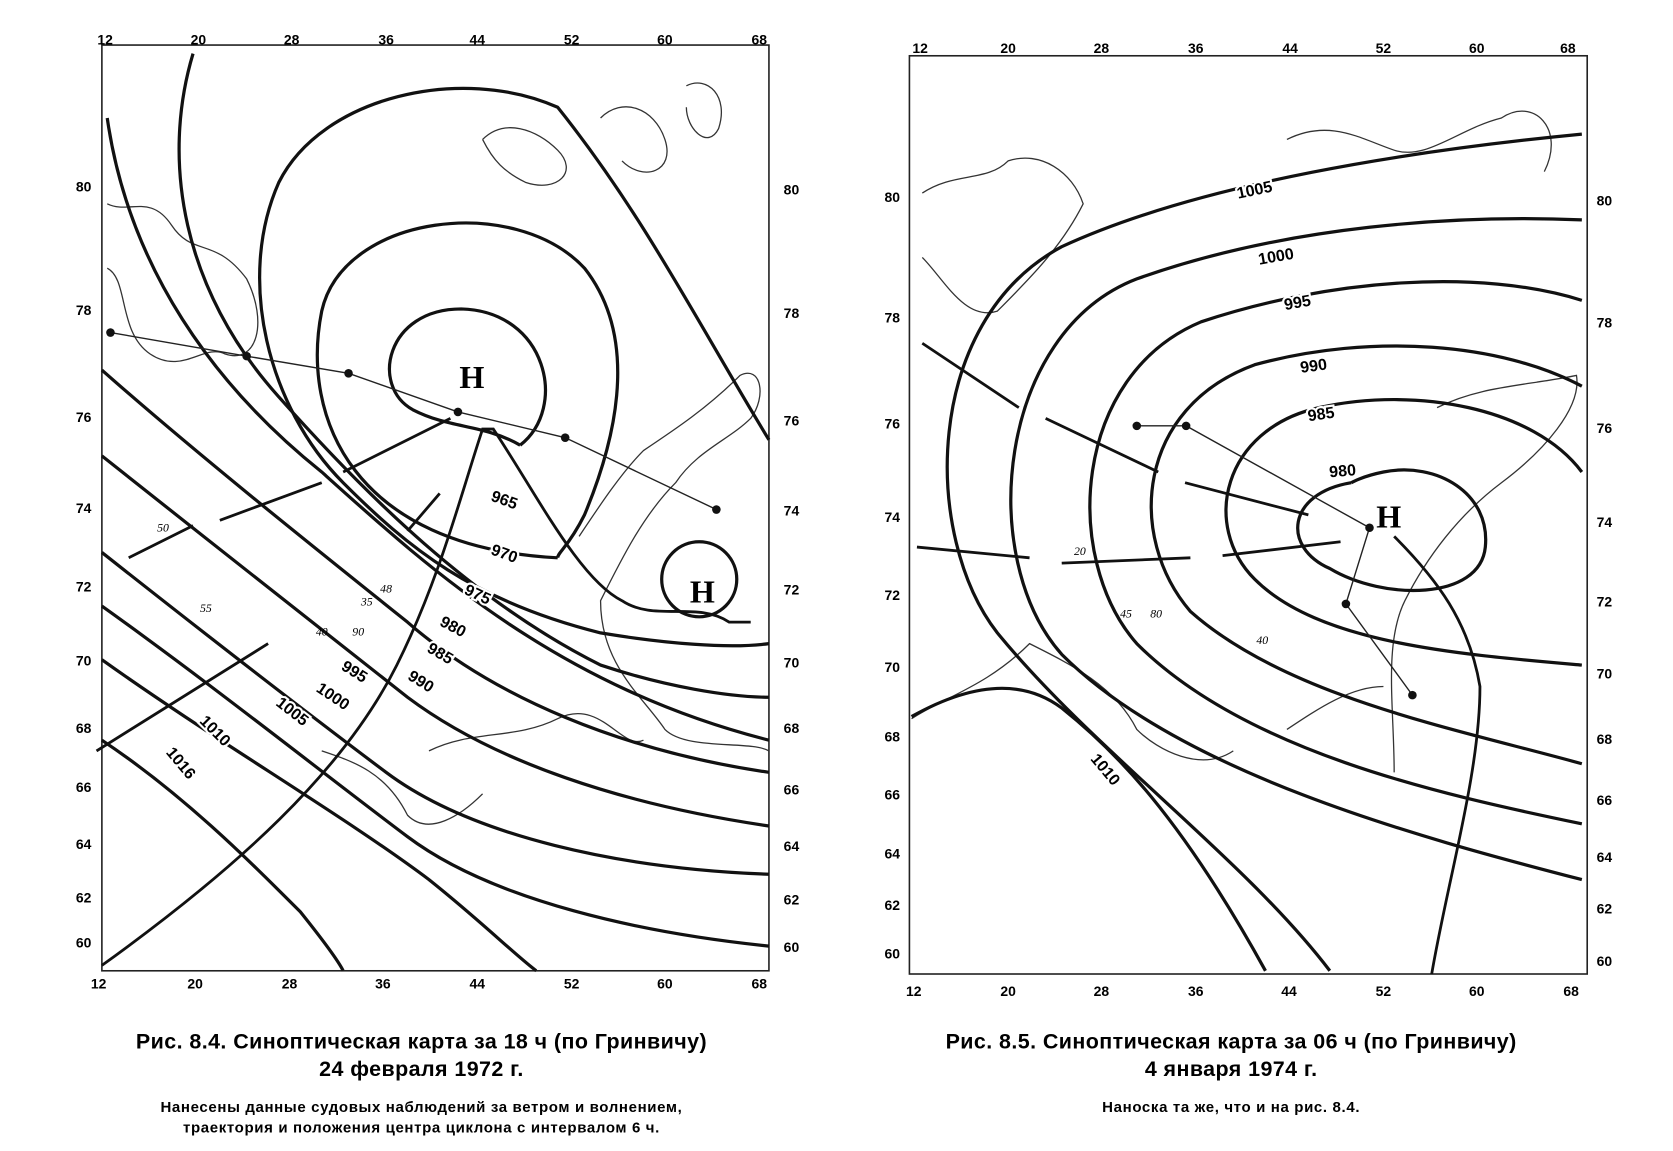 Image resolution: width=1673 pixels, height=1151 pixels. Describe the element at coordinates (366, 602) in the screenshot. I see `wind-label: 35` at that location.